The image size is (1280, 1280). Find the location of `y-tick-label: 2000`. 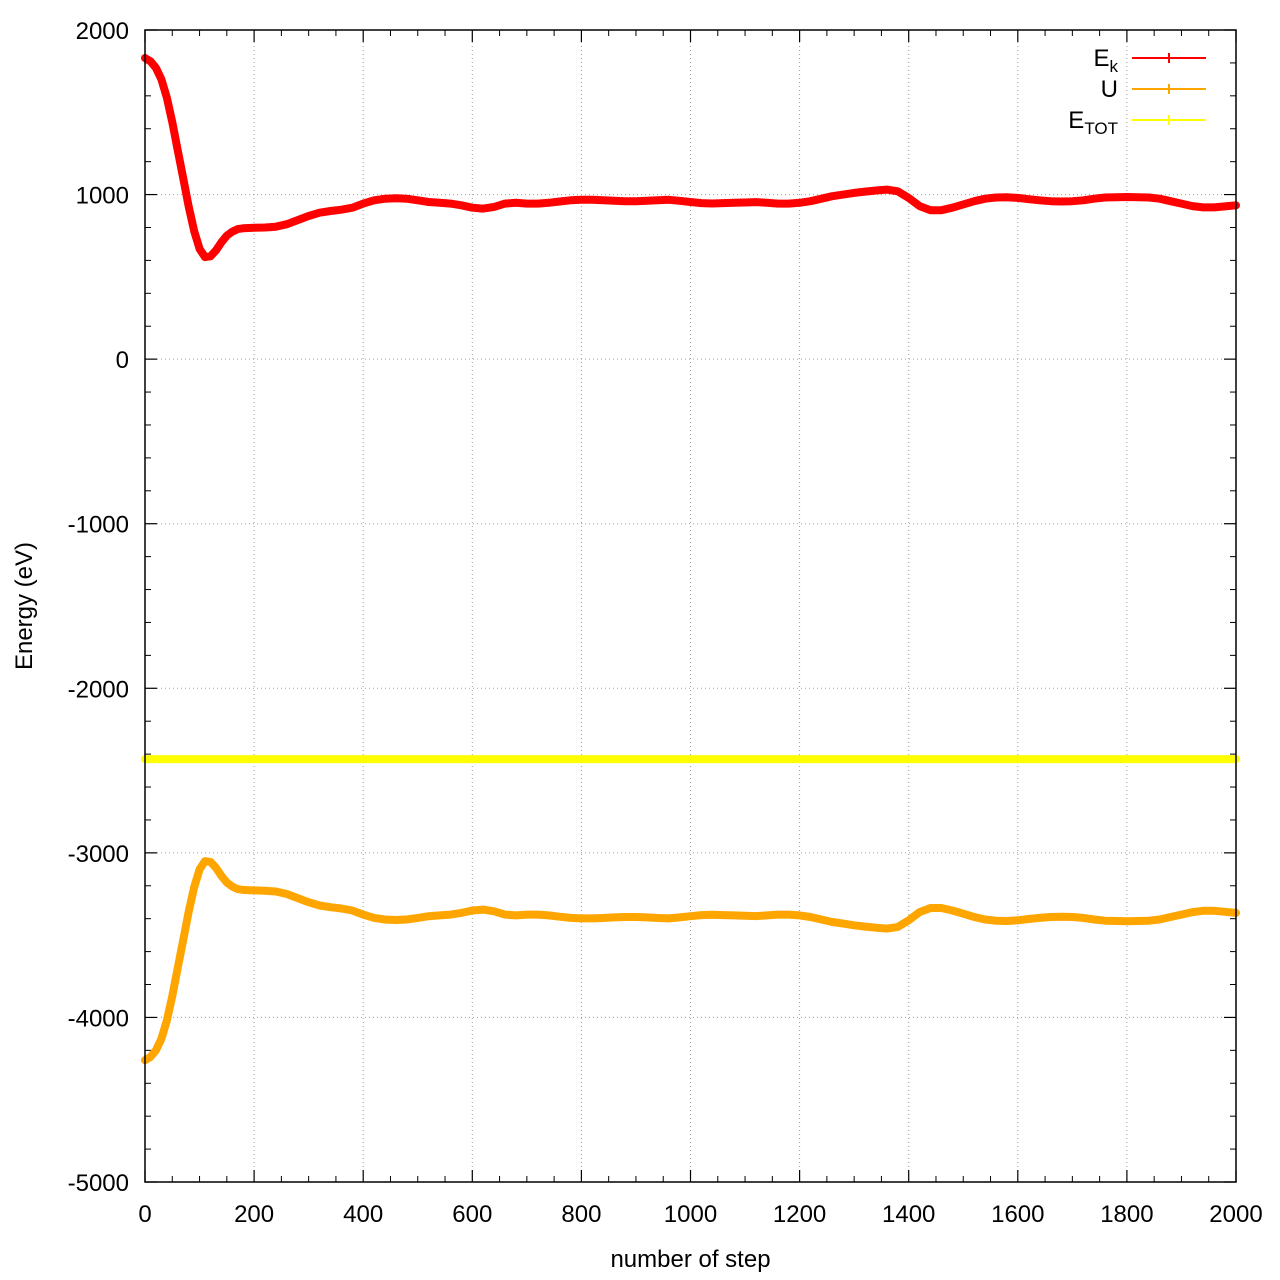

y-tick-label: 2000 is located at coordinates (102, 31).